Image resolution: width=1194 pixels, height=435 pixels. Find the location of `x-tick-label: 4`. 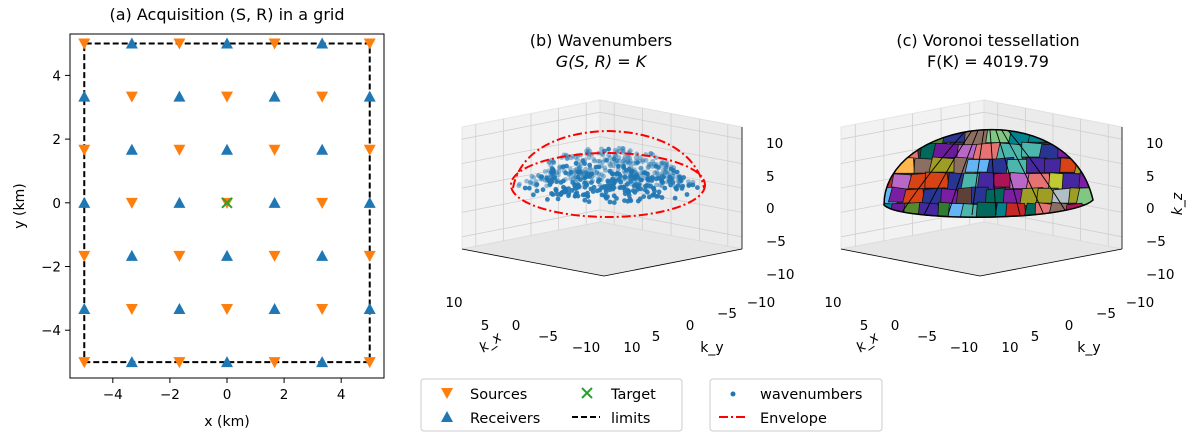

x-tick-label: 4 is located at coordinates (341, 395).